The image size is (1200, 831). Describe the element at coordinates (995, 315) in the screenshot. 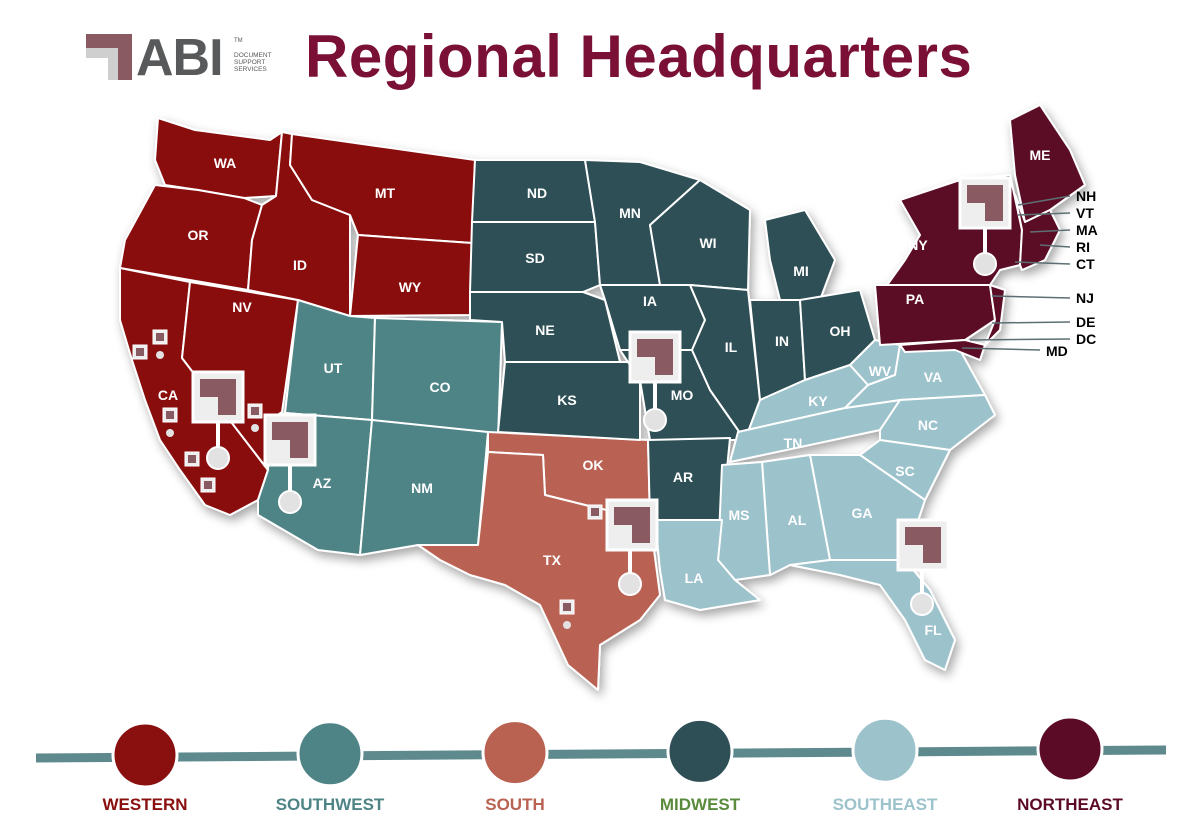

I see `state-nj` at that location.